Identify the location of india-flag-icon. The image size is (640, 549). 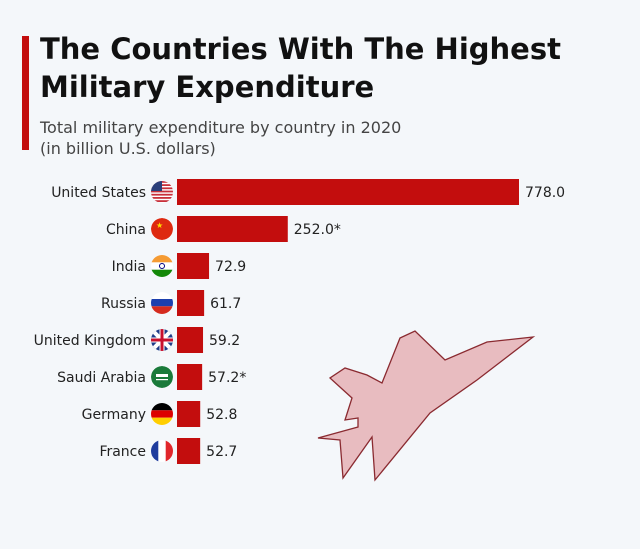
(162, 266).